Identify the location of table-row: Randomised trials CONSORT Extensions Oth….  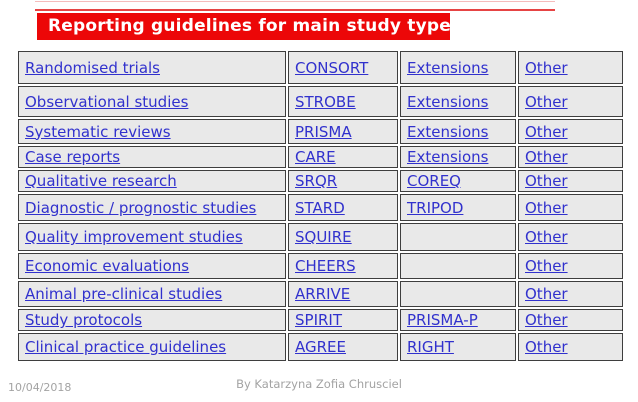
(320, 67).